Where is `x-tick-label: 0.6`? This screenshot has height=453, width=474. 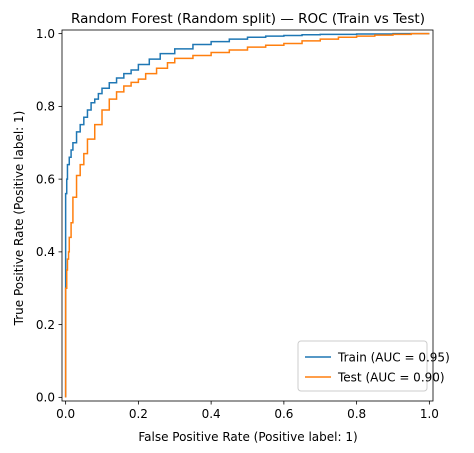 x-tick-label: 0.6 is located at coordinates (283, 414).